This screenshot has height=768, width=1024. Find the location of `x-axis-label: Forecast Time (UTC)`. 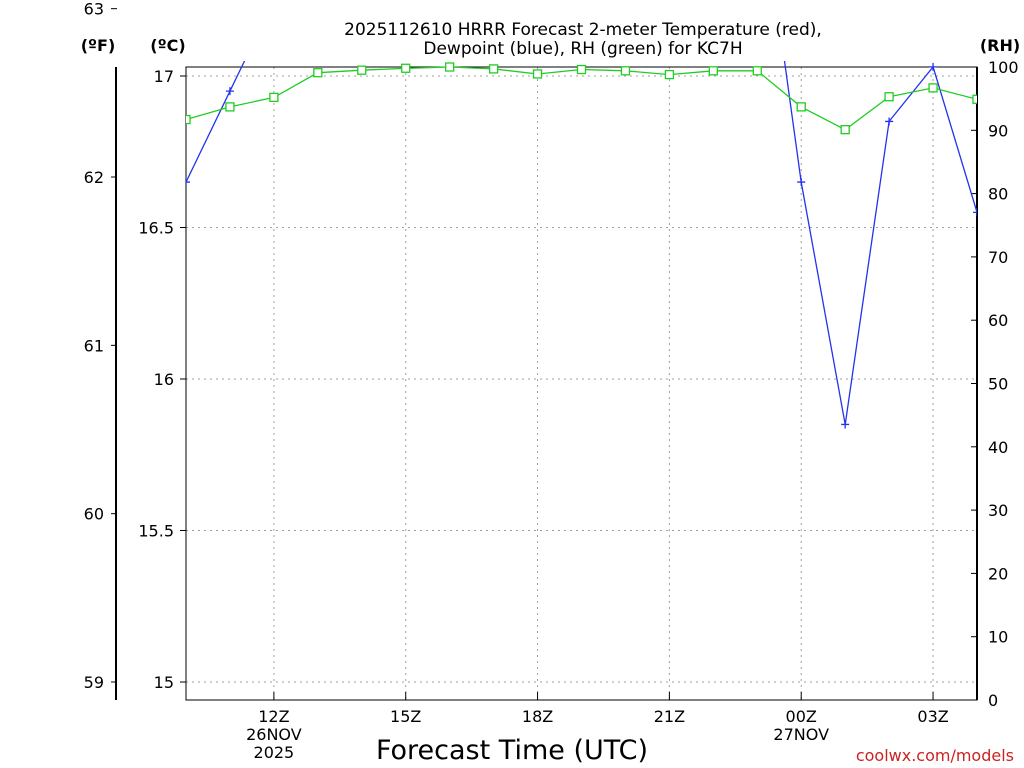

x-axis-label: Forecast Time (UTC) is located at coordinates (512, 750).